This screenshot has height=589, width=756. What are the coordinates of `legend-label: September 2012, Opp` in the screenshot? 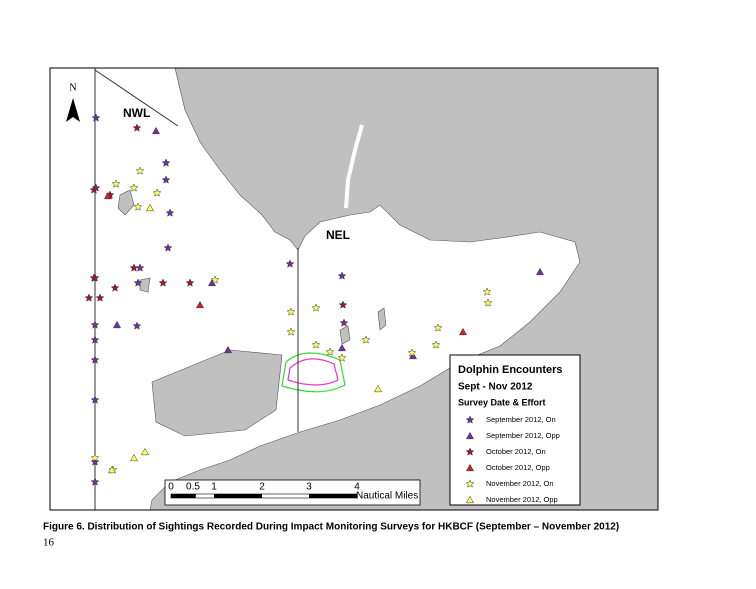 It's located at (523, 435).